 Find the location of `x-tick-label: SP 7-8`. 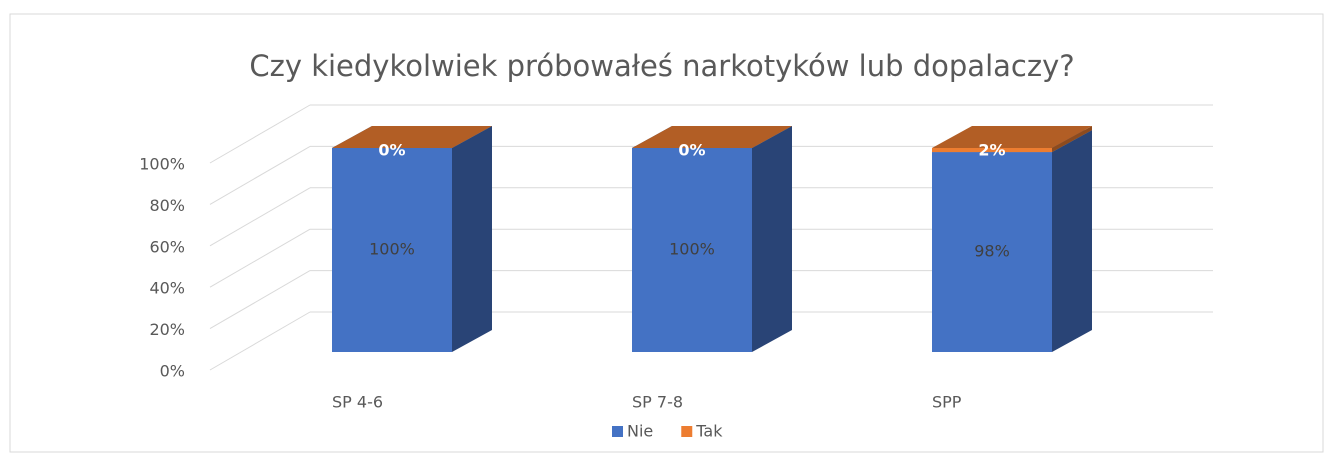

x-tick-label: SP 7-8 is located at coordinates (657, 402).